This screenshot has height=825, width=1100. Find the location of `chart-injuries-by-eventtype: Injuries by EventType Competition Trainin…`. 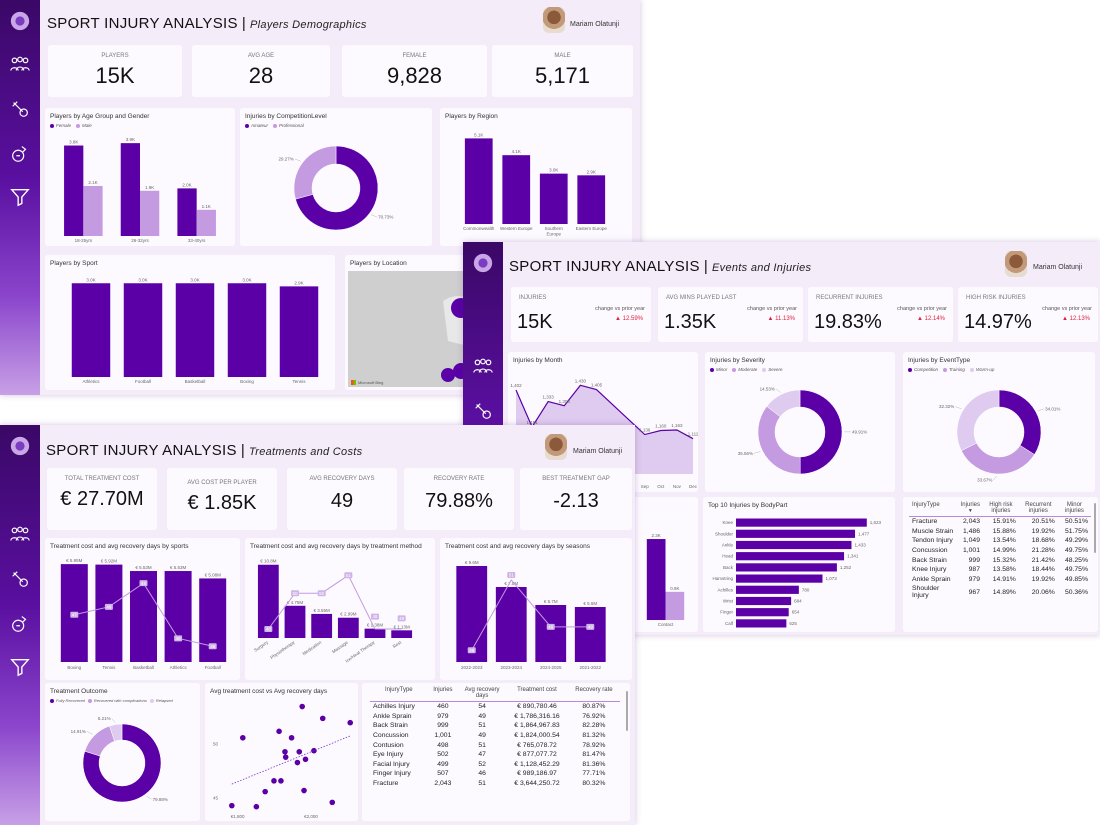

chart-injuries-by-eventtype: Injuries by EventType Competition Trainin… is located at coordinates (999, 422).